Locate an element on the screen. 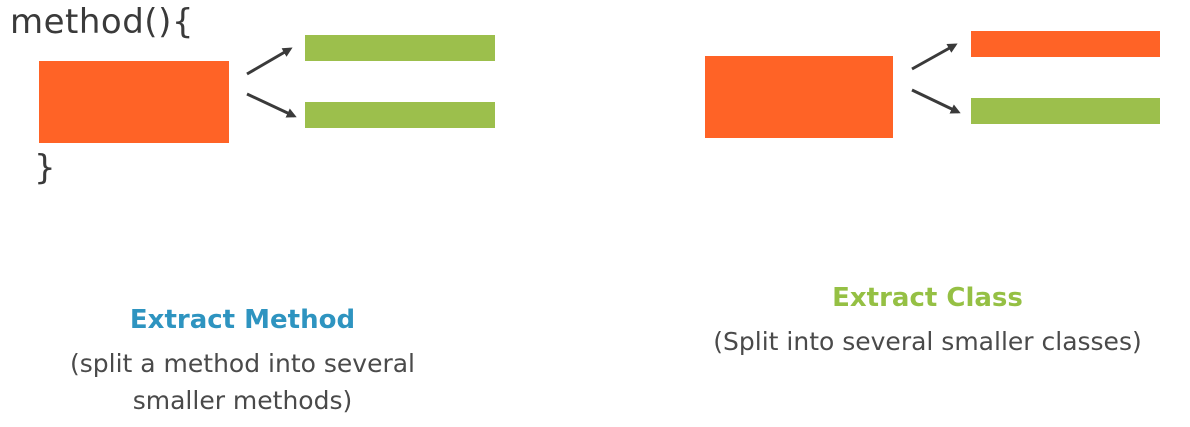 Image resolution: width=1190 pixels, height=427 pixels. right-original-class-block is located at coordinates (799, 97).